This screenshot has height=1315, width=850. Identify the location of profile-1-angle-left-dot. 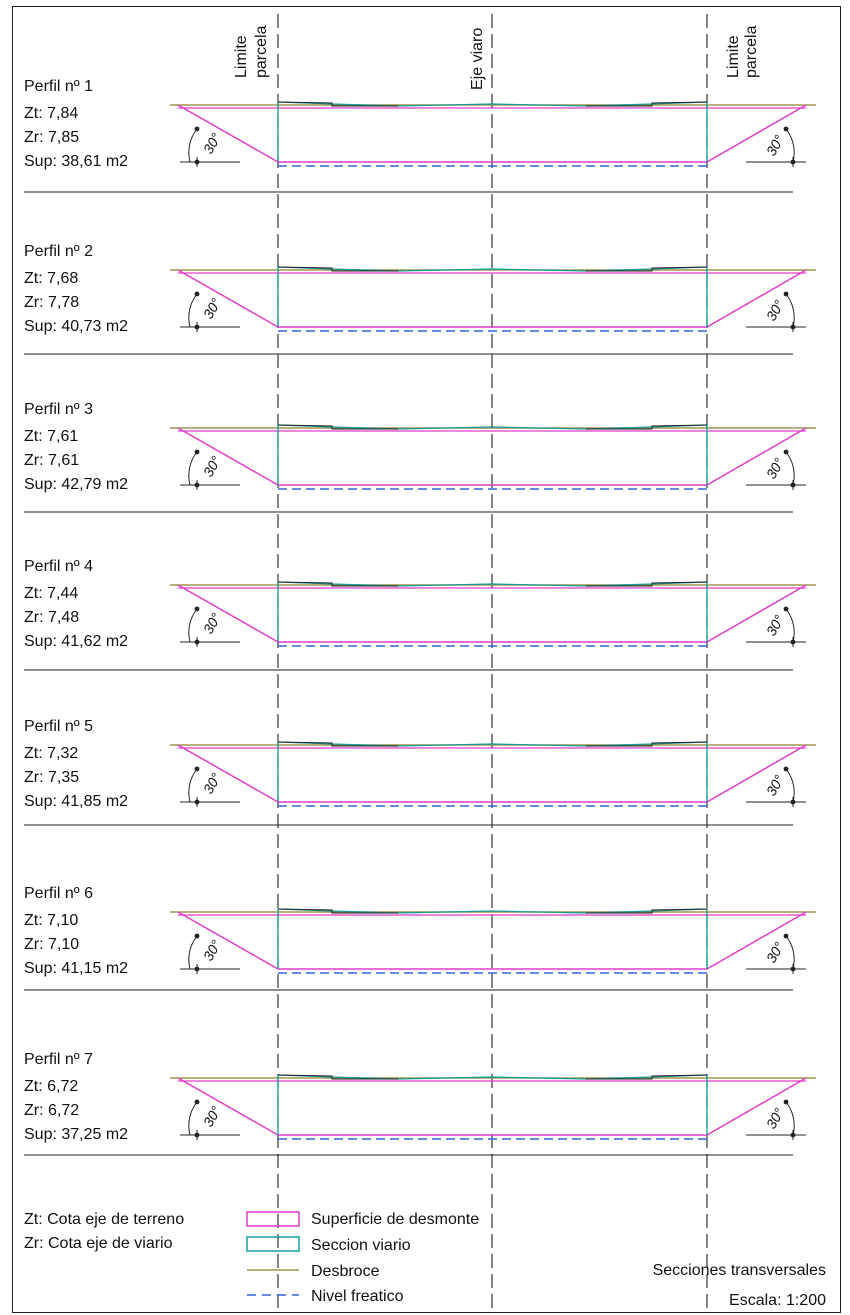
(197, 129).